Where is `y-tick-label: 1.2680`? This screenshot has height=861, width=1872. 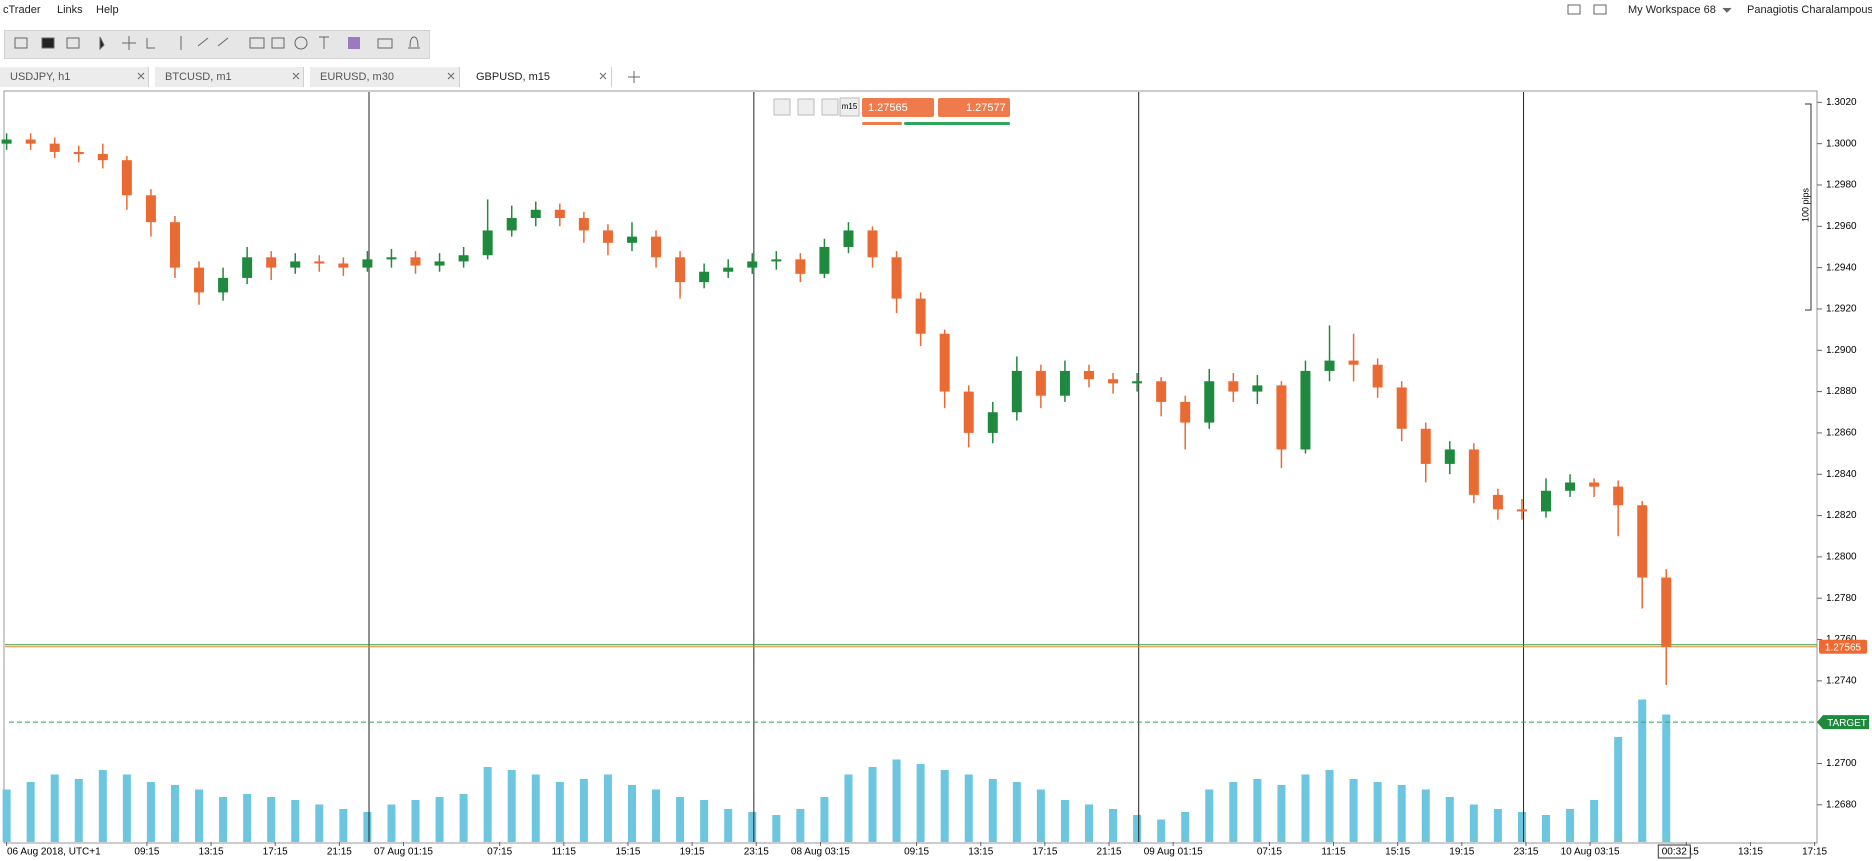 y-tick-label: 1.2680 is located at coordinates (1841, 804).